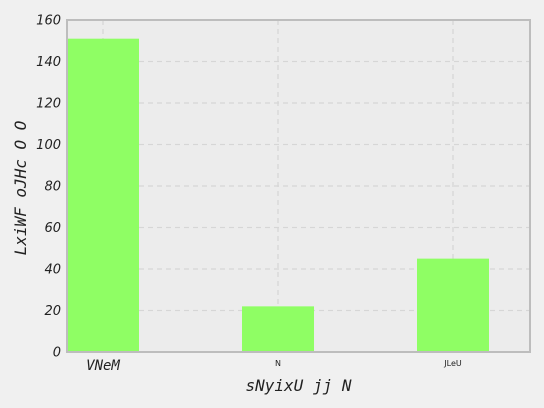 The height and width of the screenshot is (408, 544). I want to click on x-tick-label: N, so click(278, 363).